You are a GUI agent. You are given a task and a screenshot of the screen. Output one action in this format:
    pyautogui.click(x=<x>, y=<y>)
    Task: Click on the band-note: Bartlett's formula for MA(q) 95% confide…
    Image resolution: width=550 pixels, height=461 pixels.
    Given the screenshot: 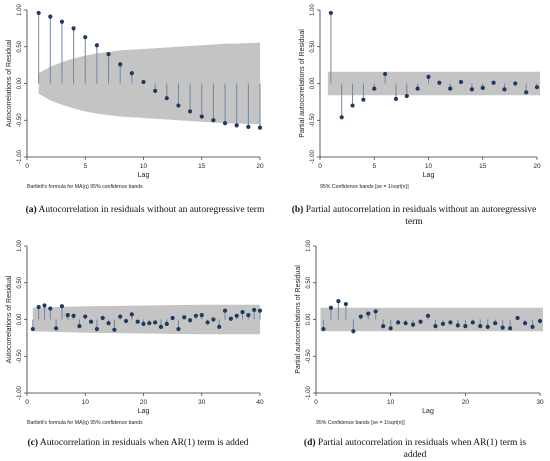 What is the action you would take?
    pyautogui.click(x=85, y=423)
    